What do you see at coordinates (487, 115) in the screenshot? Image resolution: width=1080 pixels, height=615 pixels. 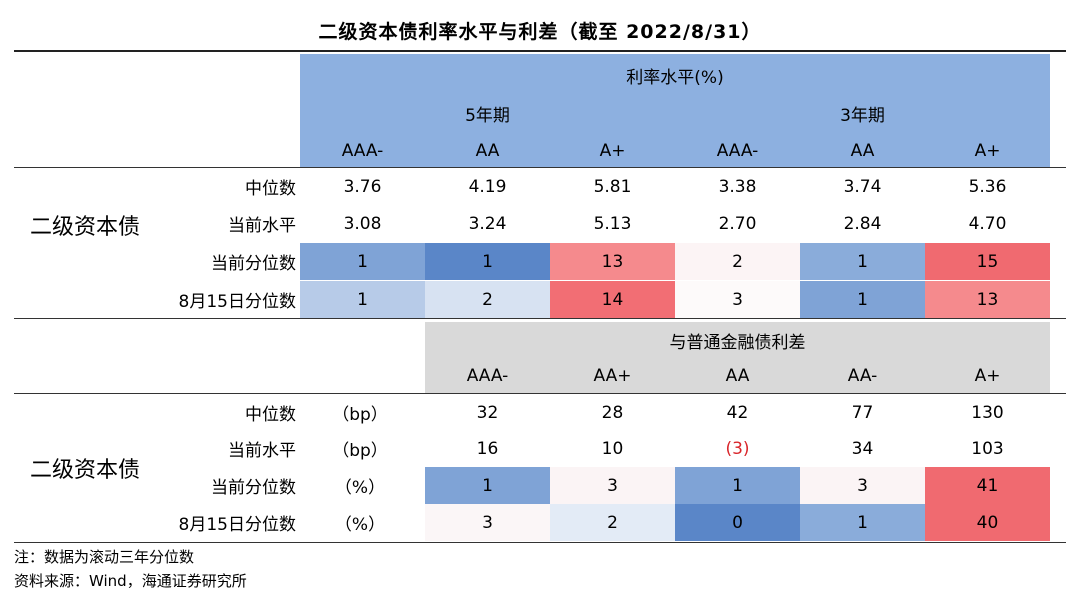 I see `term-header-5y: 5年期` at bounding box center [487, 115].